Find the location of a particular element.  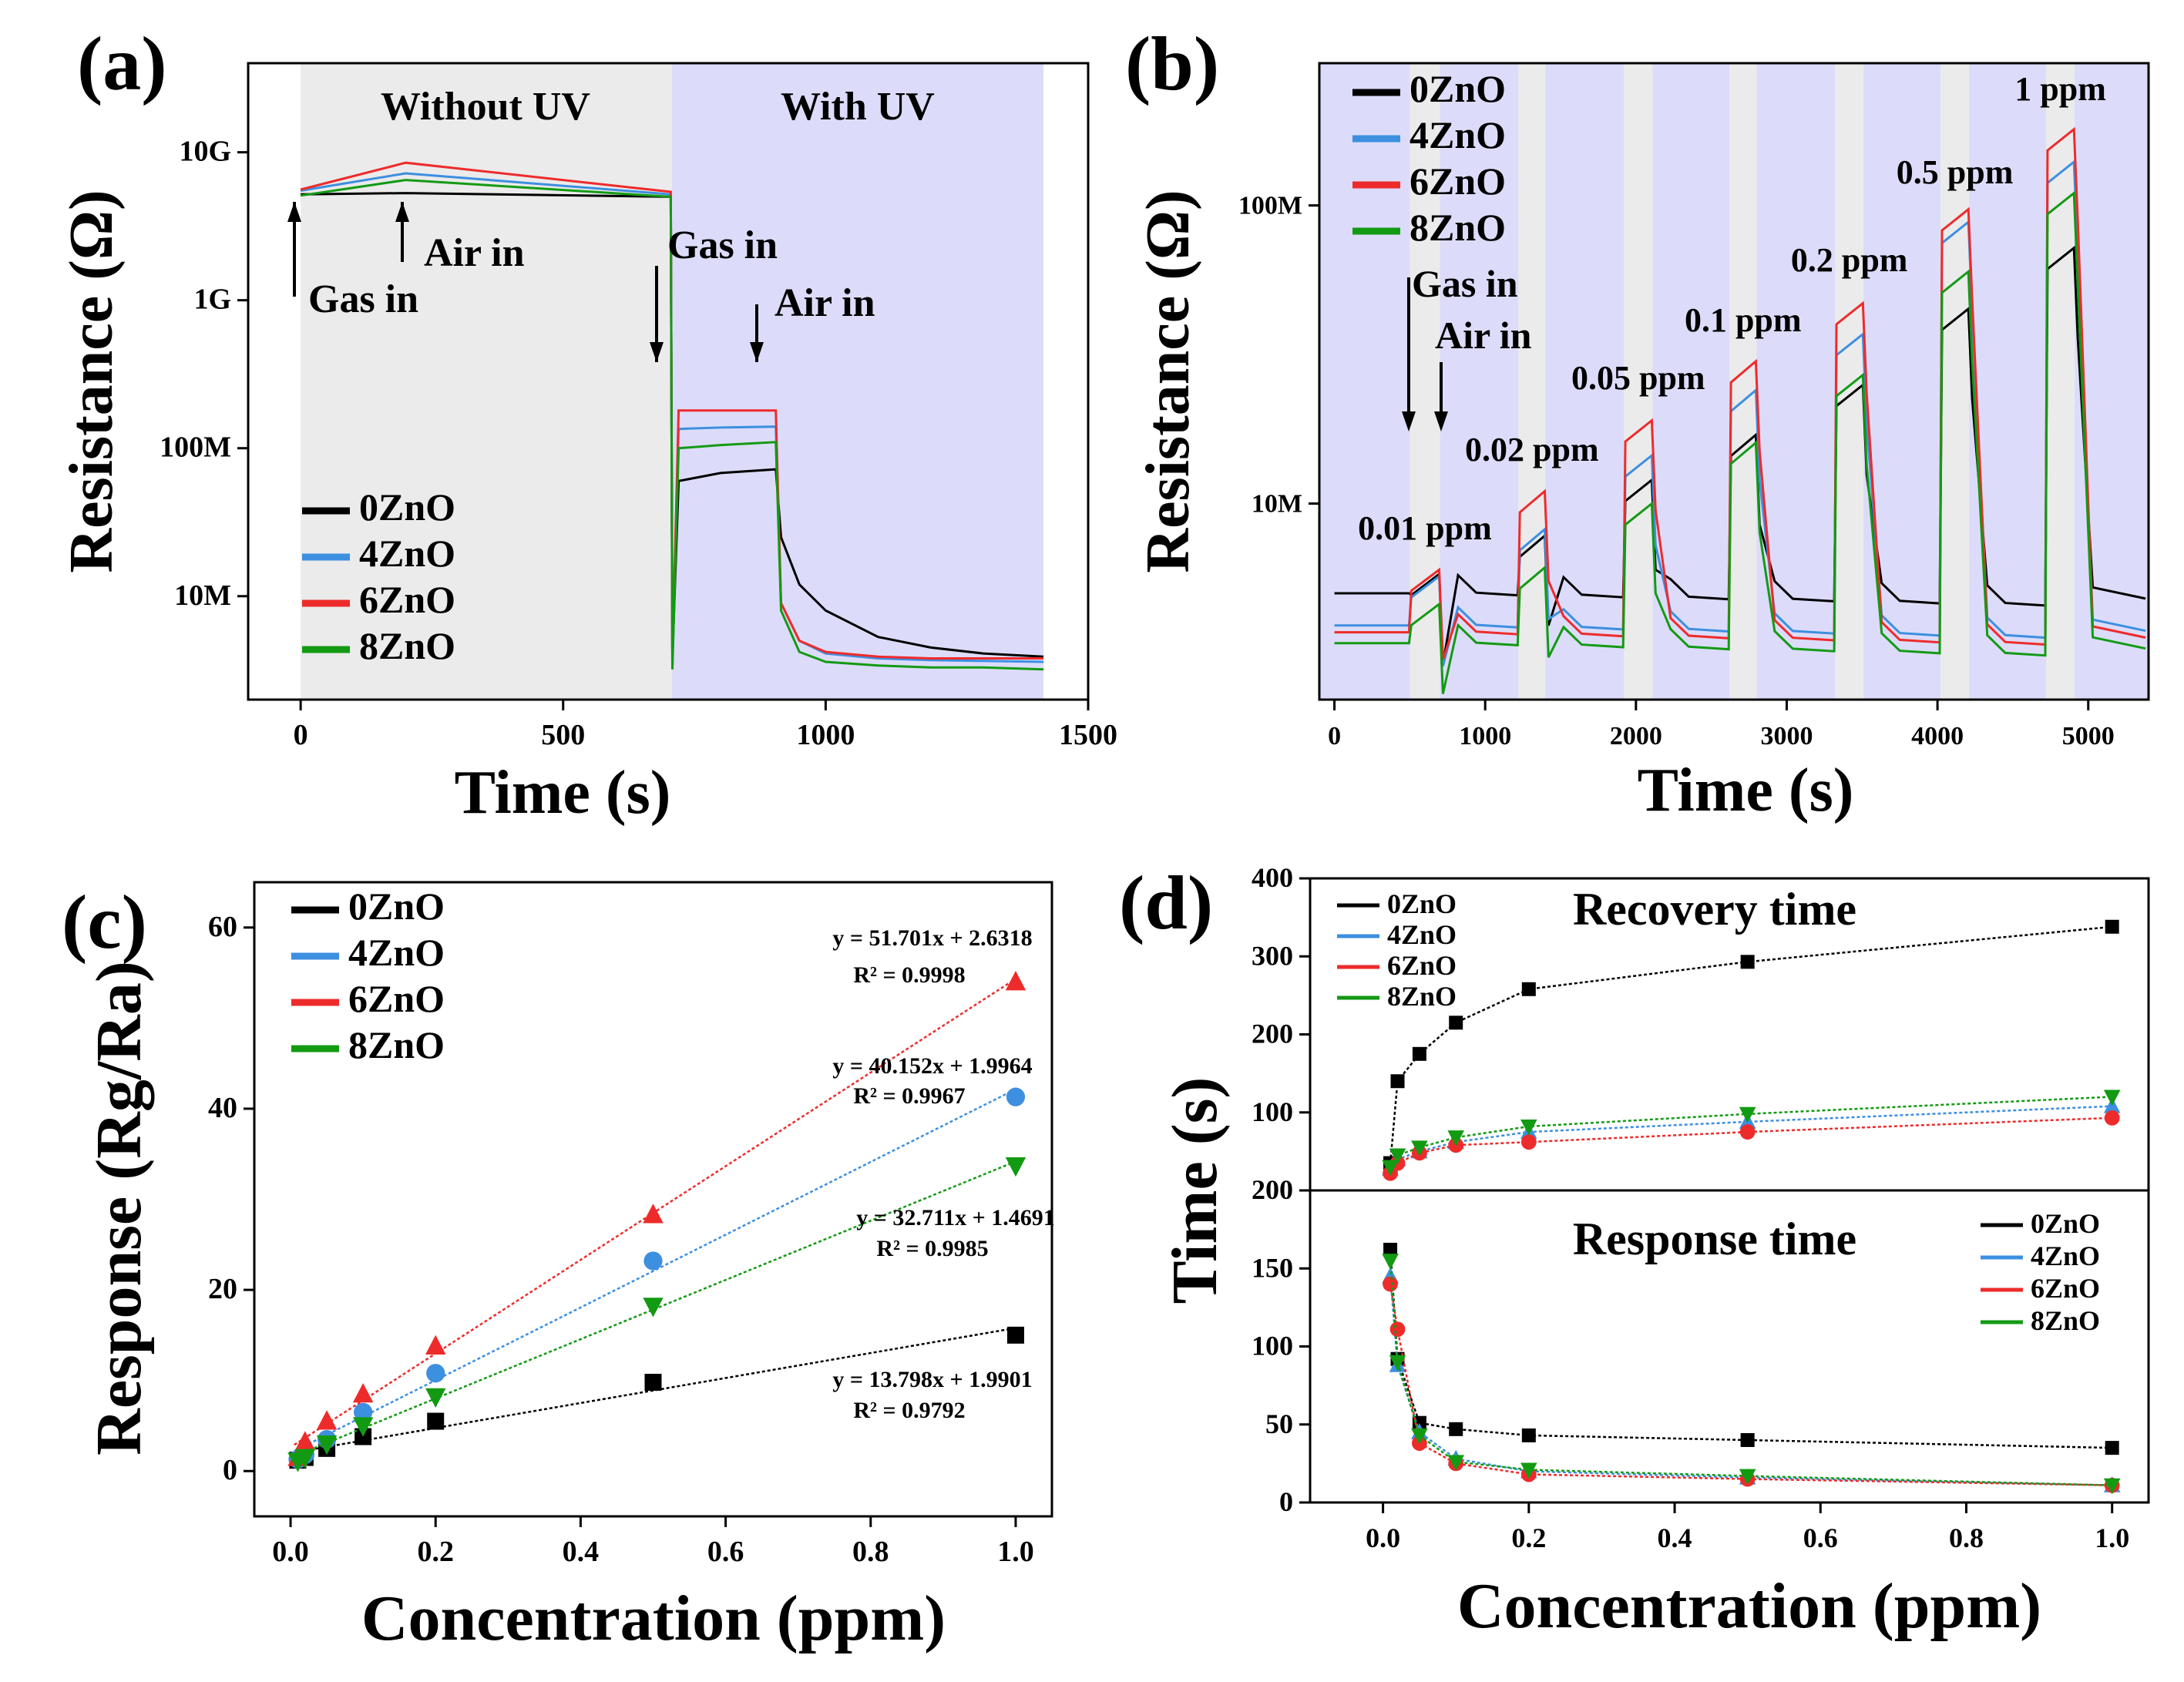

legend-b-label: 0ZnO is located at coordinates (1458, 88).